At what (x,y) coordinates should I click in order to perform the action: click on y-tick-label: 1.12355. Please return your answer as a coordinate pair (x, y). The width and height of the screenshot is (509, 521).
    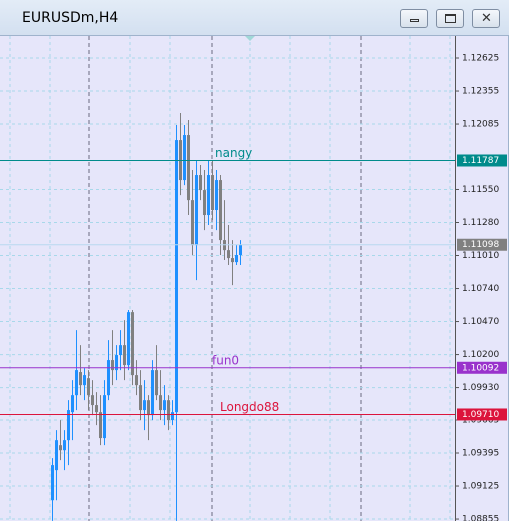
    Looking at the image, I should click on (480, 92).